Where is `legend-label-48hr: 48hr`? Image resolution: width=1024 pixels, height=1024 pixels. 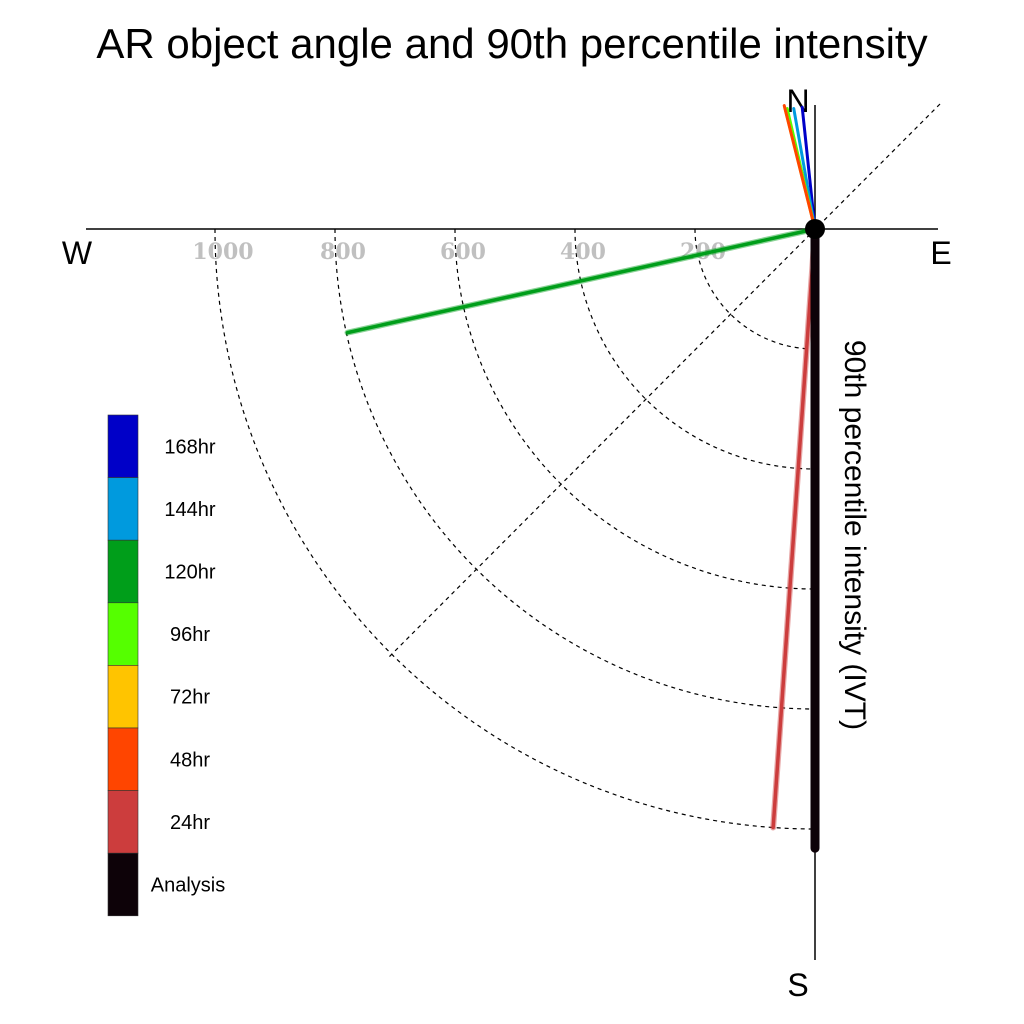
legend-label-48hr: 48hr is located at coordinates (190, 760).